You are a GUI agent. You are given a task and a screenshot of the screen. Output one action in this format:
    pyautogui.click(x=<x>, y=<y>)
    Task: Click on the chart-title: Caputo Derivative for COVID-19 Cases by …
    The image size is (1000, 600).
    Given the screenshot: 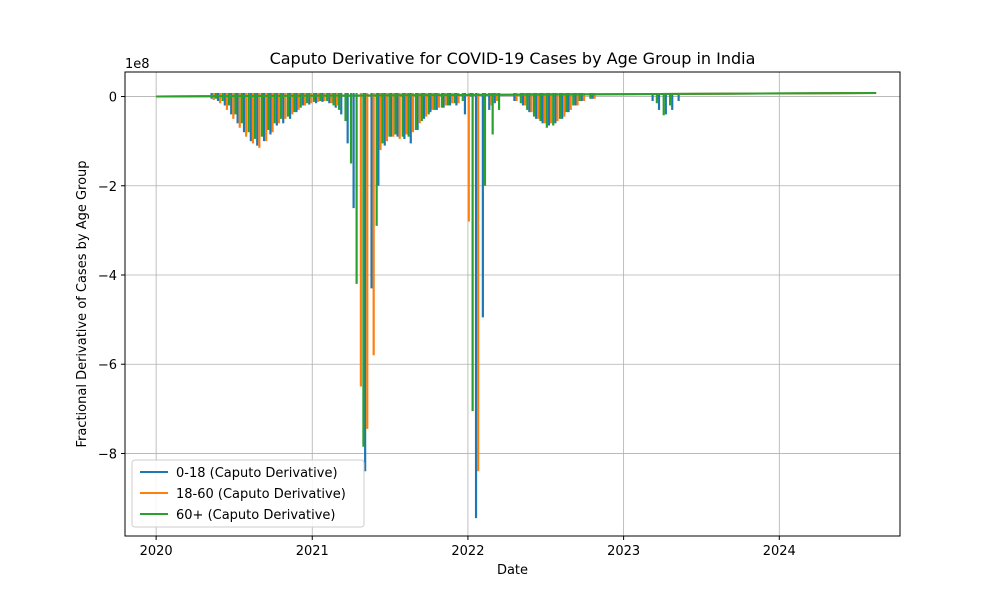 What is the action you would take?
    pyautogui.click(x=513, y=58)
    